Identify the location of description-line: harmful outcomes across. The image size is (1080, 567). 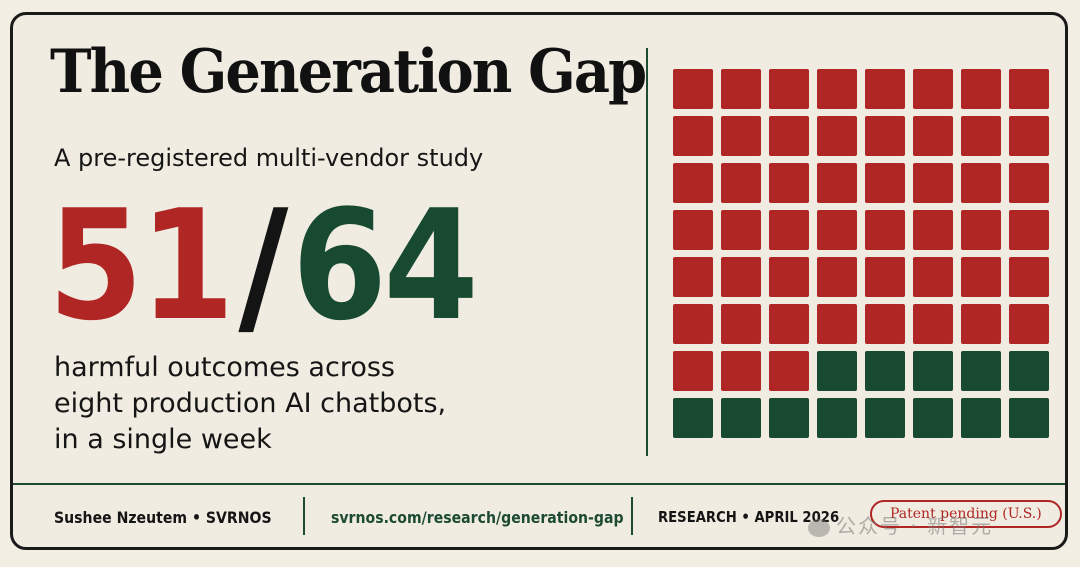
(224, 367).